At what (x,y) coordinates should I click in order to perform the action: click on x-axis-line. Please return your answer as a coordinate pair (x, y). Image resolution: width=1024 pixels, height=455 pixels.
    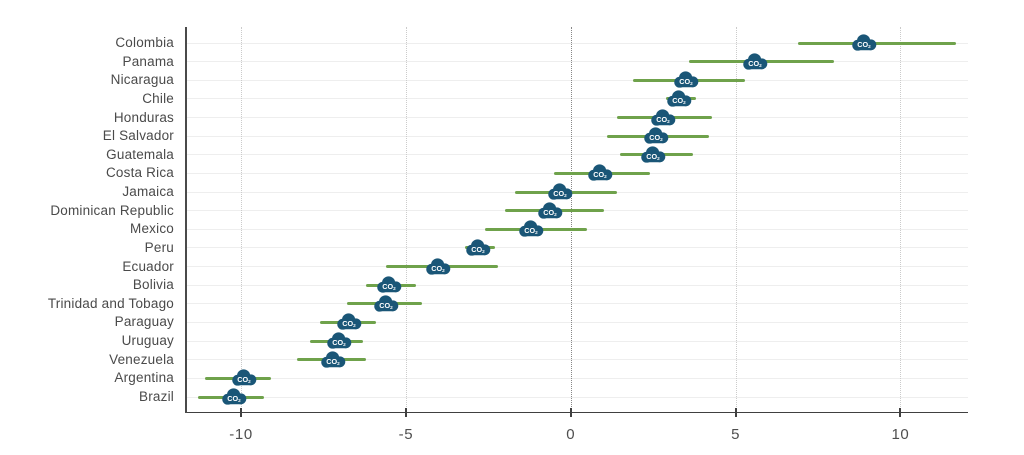
    Looking at the image, I should click on (576, 412).